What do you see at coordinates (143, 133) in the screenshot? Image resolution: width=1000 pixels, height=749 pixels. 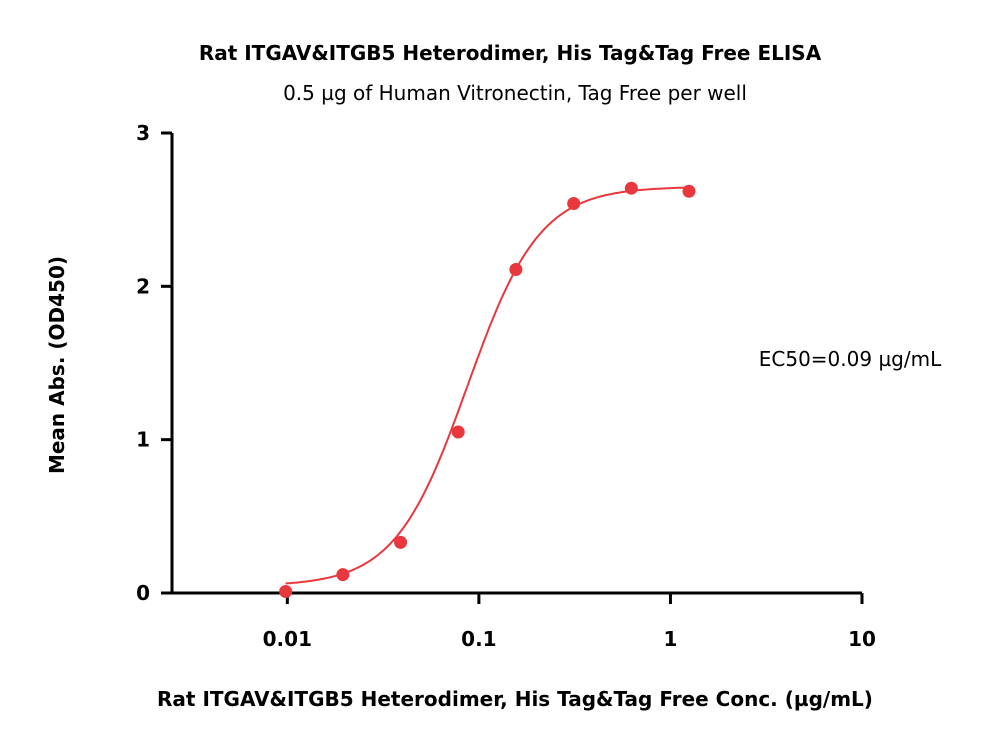 I see `y-tick-label: 3` at bounding box center [143, 133].